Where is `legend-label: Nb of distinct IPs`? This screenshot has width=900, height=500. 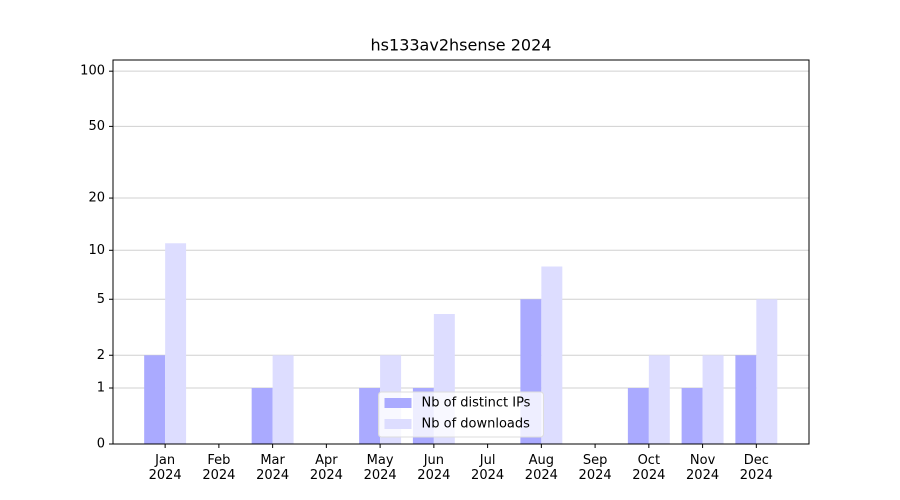 legend-label: Nb of distinct IPs is located at coordinates (476, 403).